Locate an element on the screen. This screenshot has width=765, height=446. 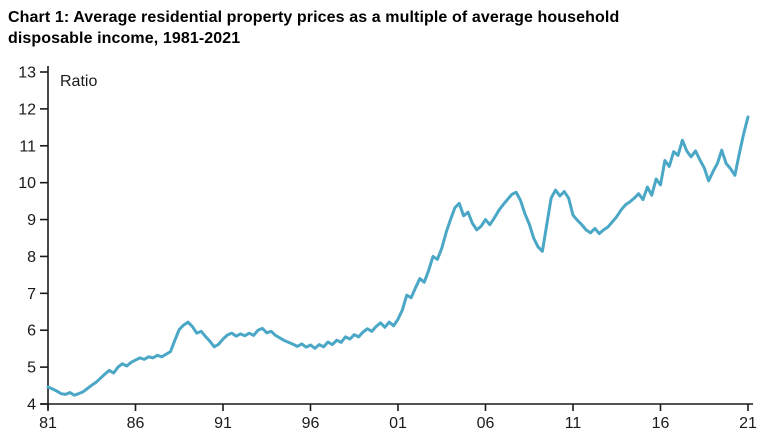
chart-title-line-2: disposable income, 1981-2021 is located at coordinates (124, 38).